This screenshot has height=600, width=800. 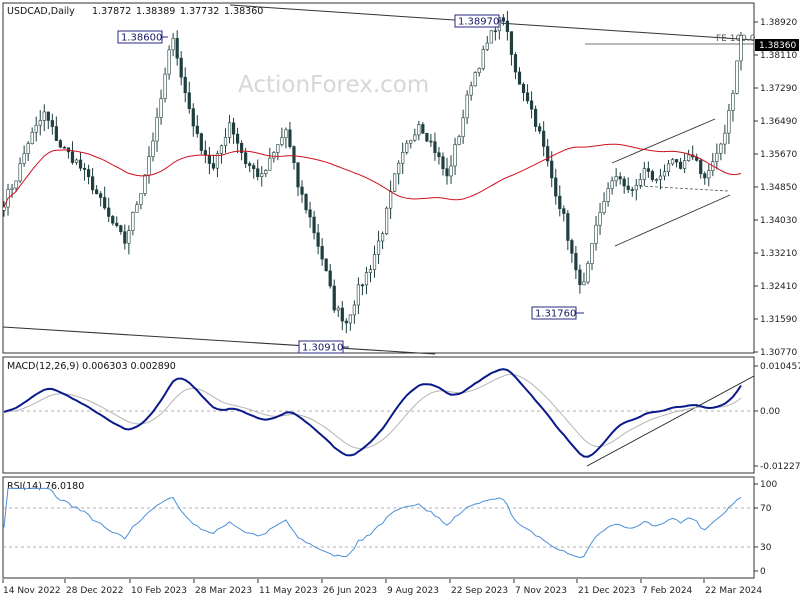 What do you see at coordinates (778, 155) in the screenshot?
I see `price-tick: 1.35670` at bounding box center [778, 155].